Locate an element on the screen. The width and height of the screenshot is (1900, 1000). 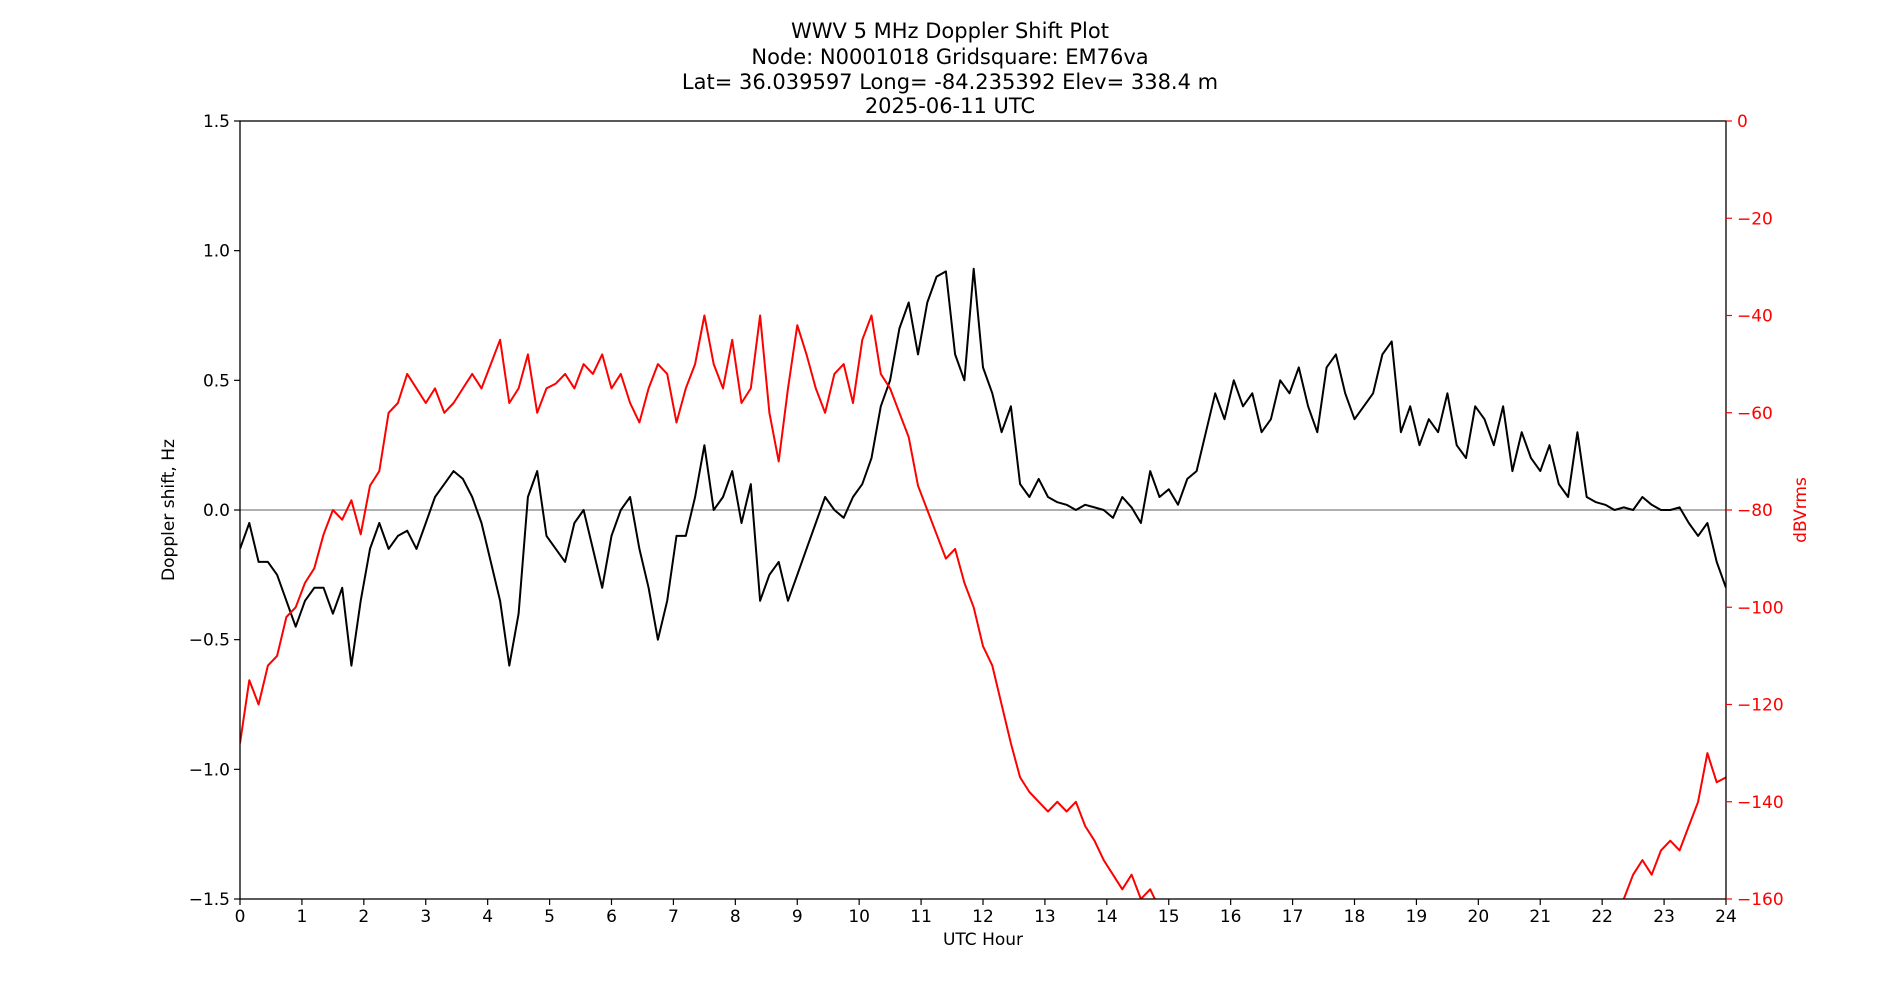
y2-tick-label: −140 is located at coordinates (1760, 803).